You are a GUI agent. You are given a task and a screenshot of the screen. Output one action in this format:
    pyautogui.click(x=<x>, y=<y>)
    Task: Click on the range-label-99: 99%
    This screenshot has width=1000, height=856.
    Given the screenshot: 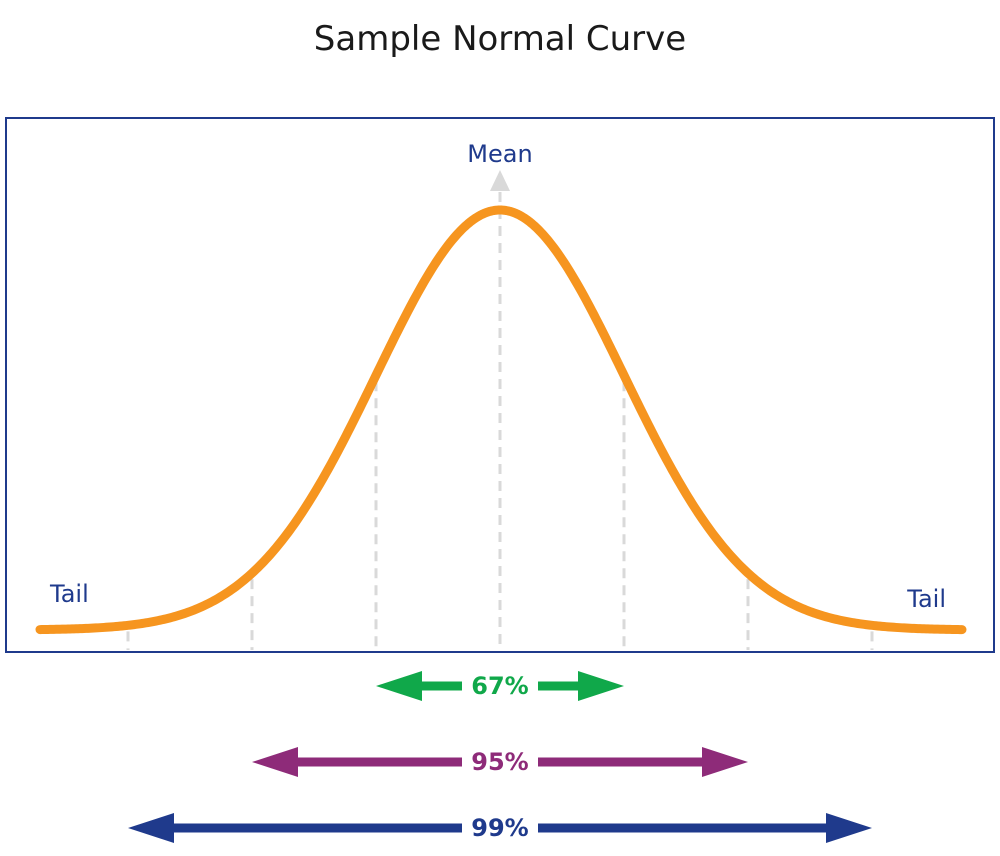 What is the action you would take?
    pyautogui.click(x=499, y=828)
    